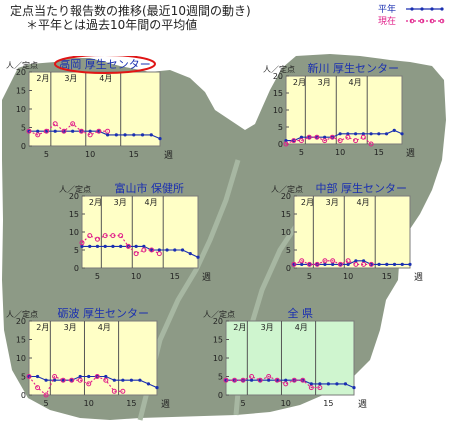 This screenshot has height=426, width=450. I want to click on chart-zenken: 2月 3月 4月 0 5 10 15 20 5 10 15 週 人／定点 全 県, so click(285, 358).